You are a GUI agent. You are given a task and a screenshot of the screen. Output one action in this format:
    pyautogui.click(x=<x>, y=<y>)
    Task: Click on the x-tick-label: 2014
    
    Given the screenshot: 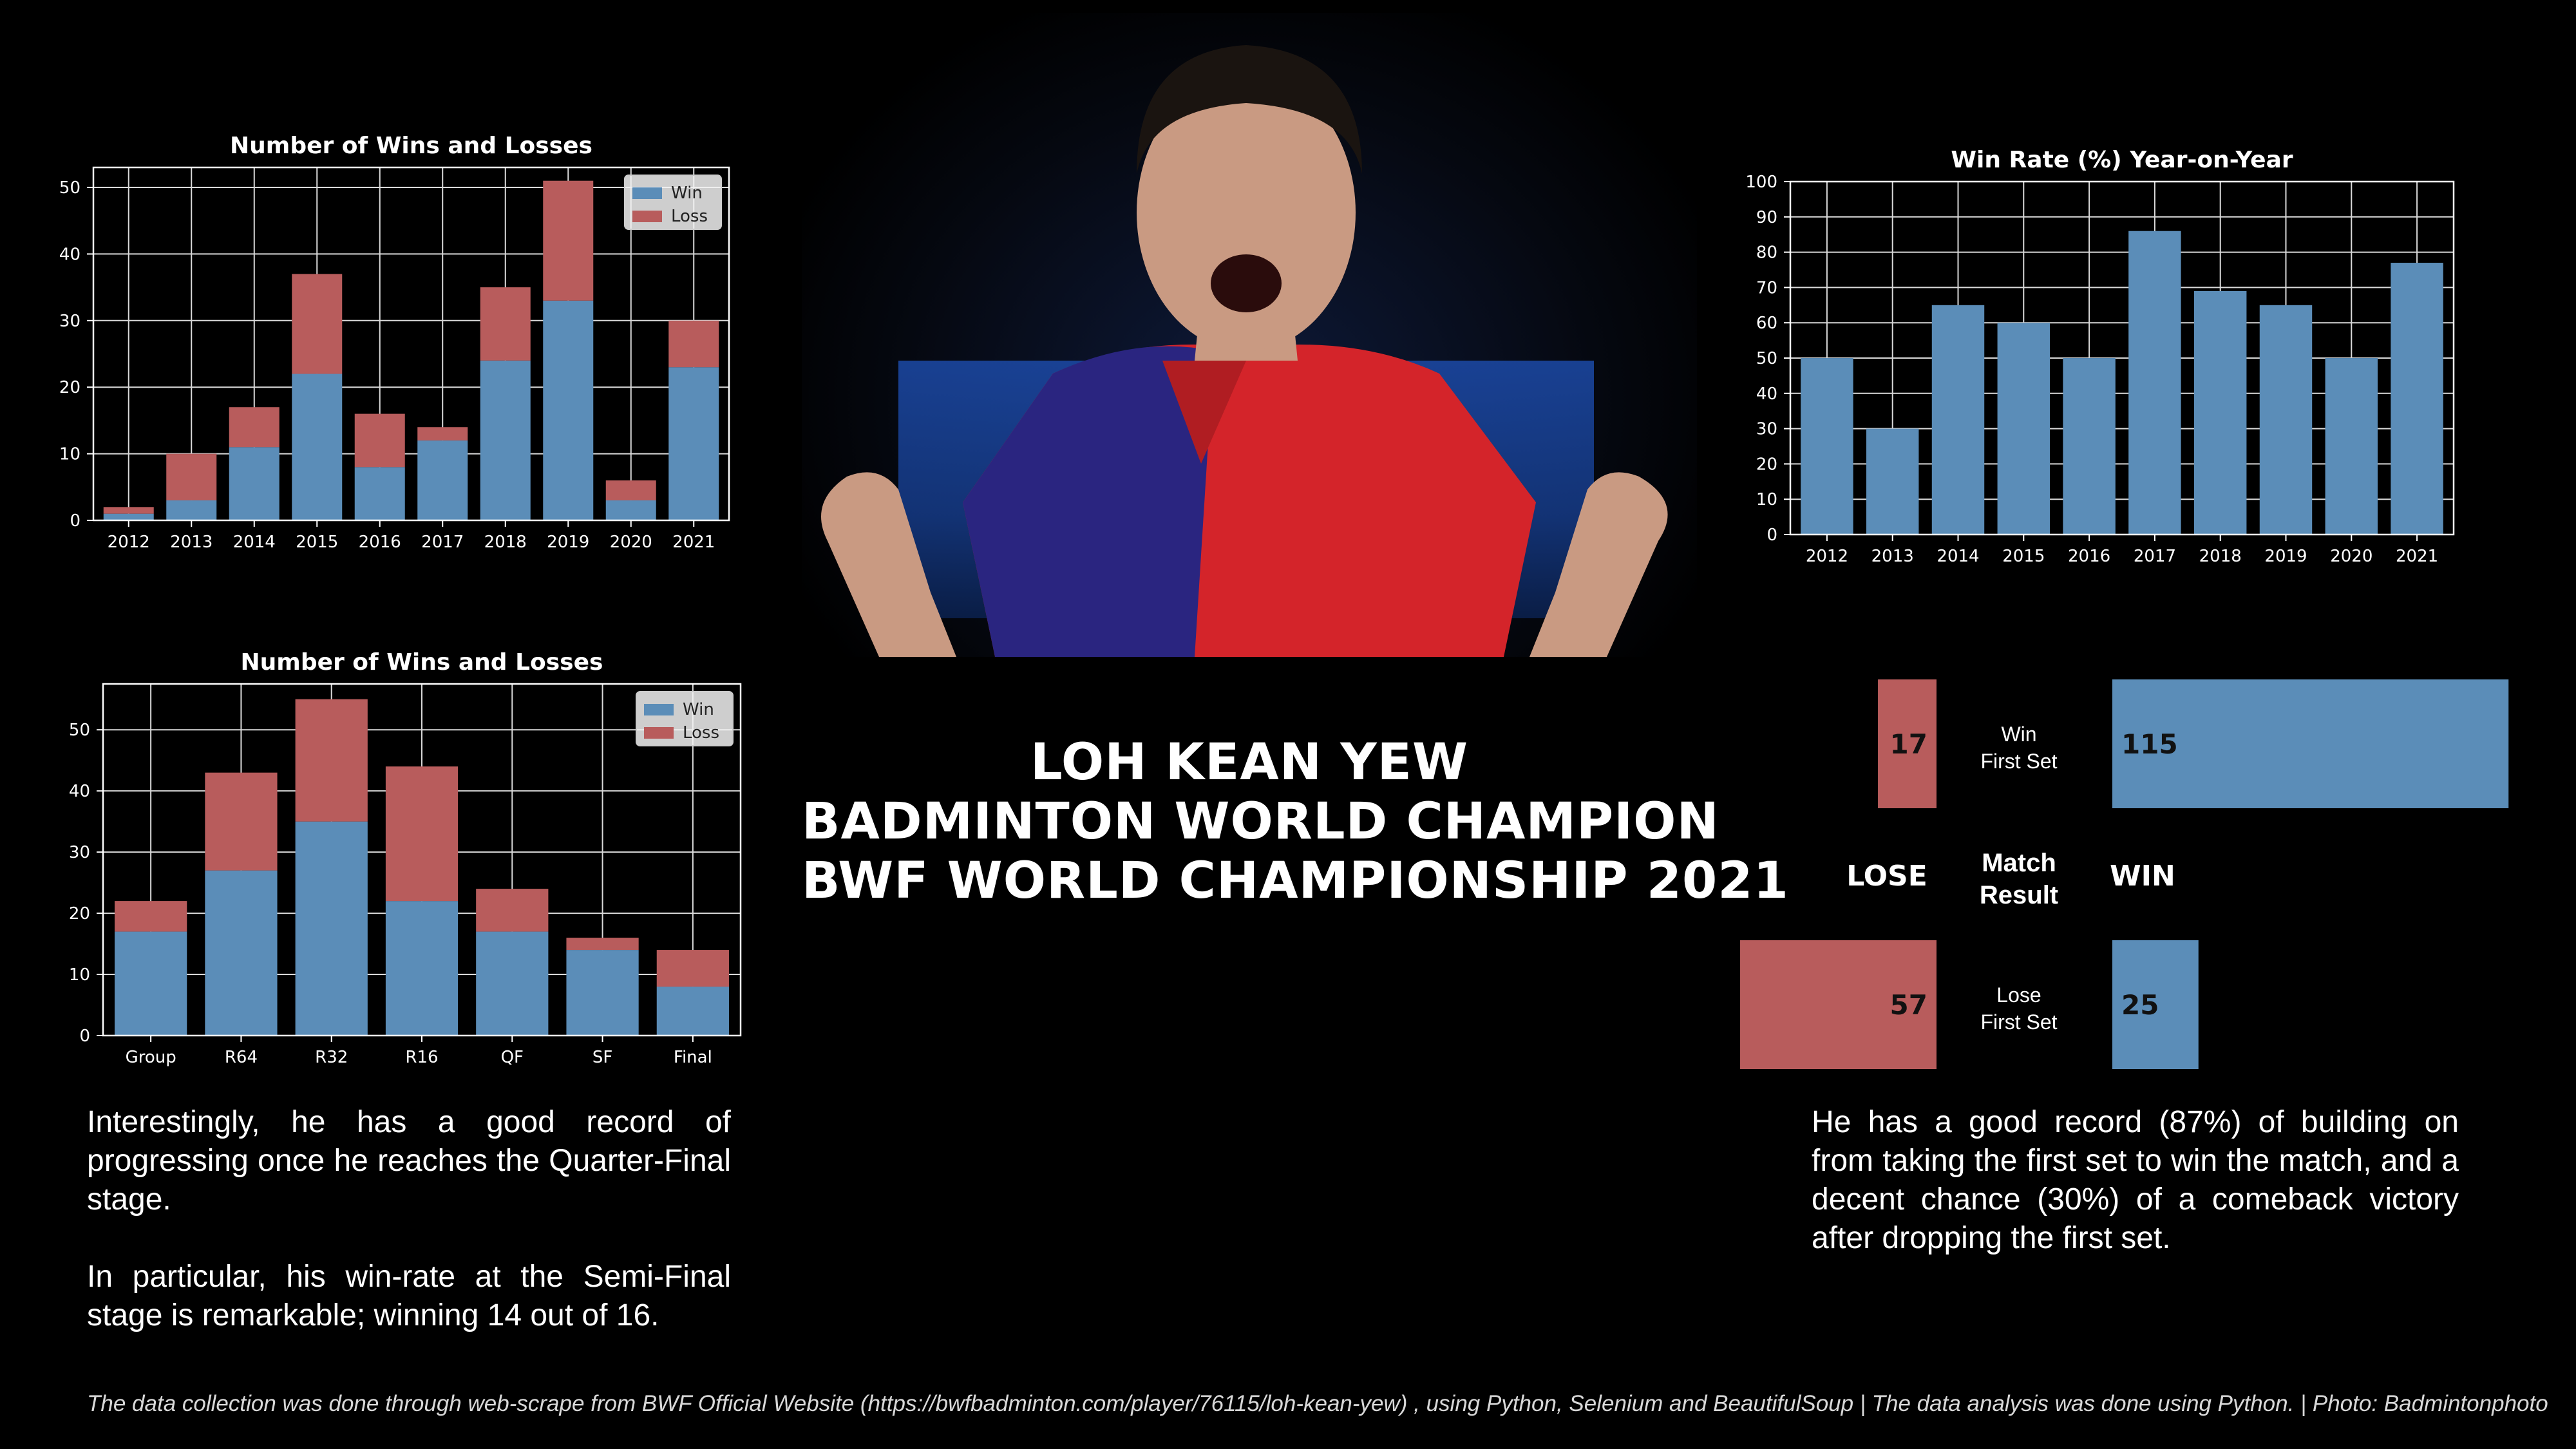 What is the action you would take?
    pyautogui.click(x=1958, y=556)
    